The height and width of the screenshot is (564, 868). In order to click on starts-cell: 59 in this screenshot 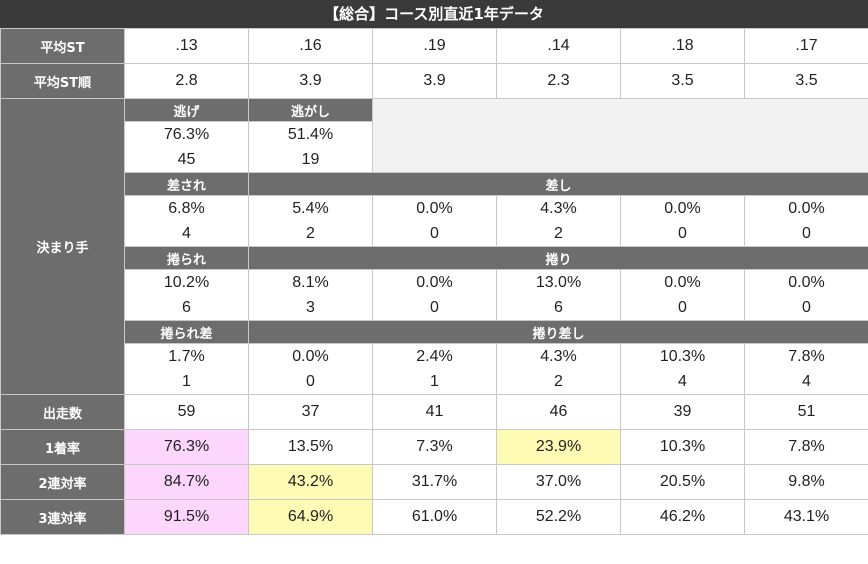, I will do `click(186, 412)`.